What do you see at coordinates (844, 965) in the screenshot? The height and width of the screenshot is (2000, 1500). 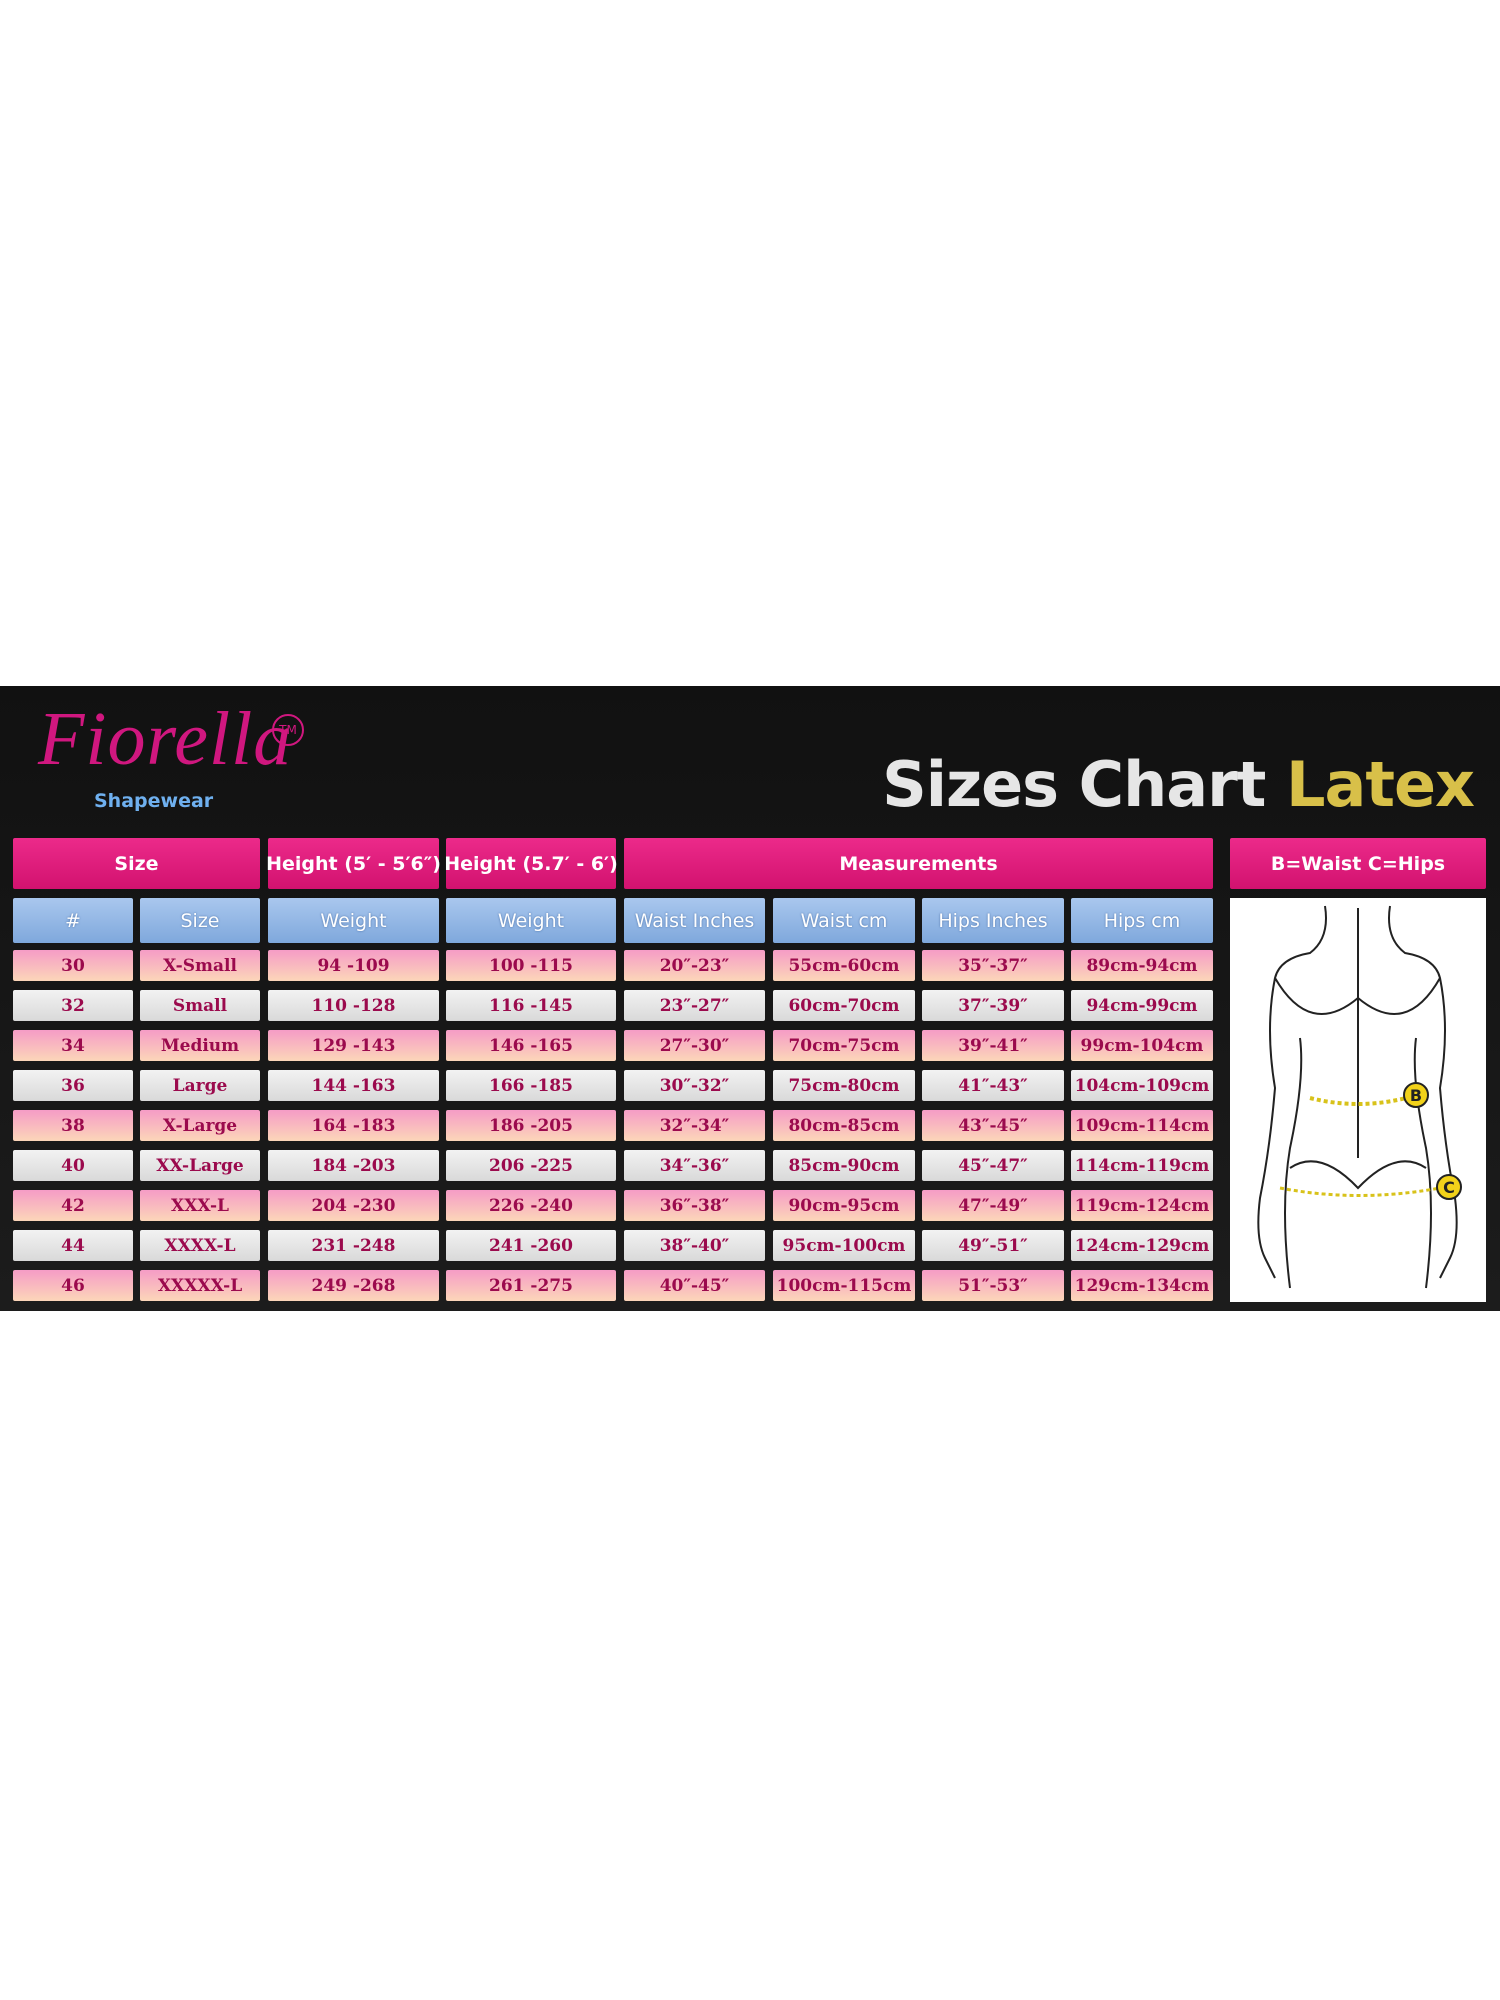 I see `table-cell: 55cm-60cm` at bounding box center [844, 965].